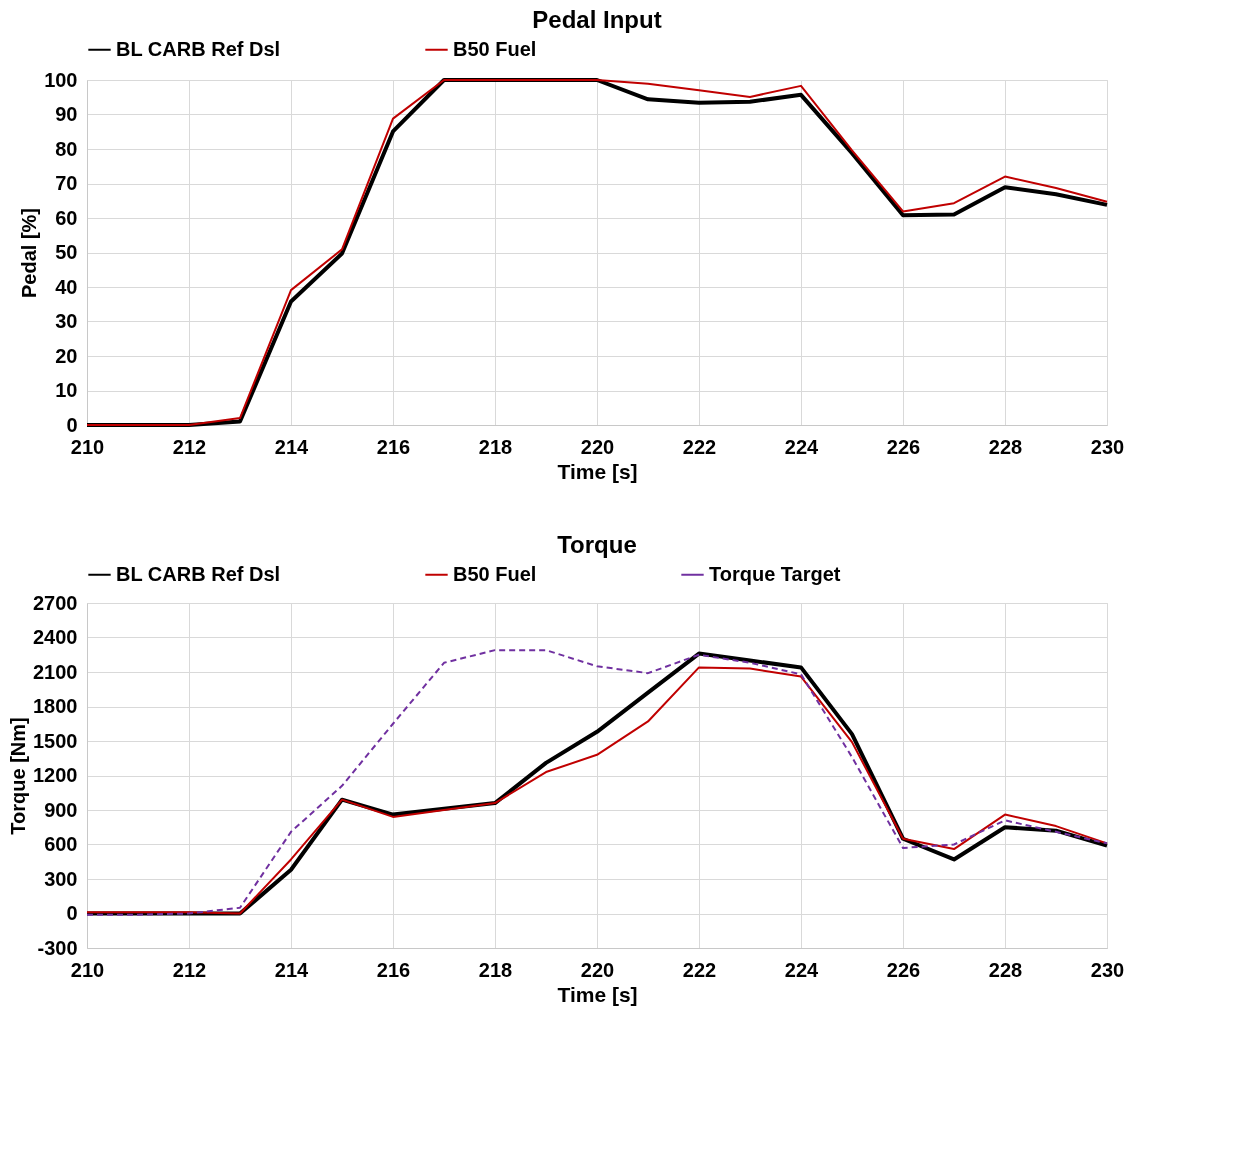 The image size is (1248, 1173). Describe the element at coordinates (57, 947) in the screenshot. I see `y-tick-label: -300` at that location.